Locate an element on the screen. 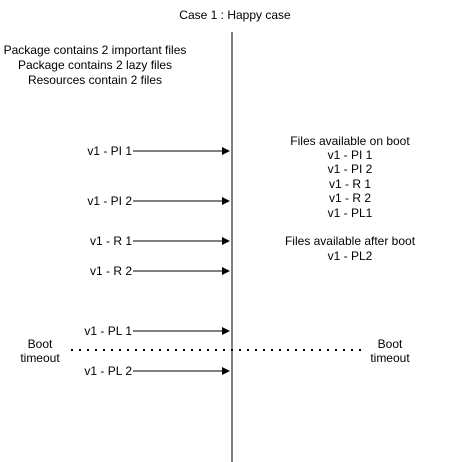 This screenshot has width=470, height=462. on-boot-item: v1 - R 1 is located at coordinates (349, 184).